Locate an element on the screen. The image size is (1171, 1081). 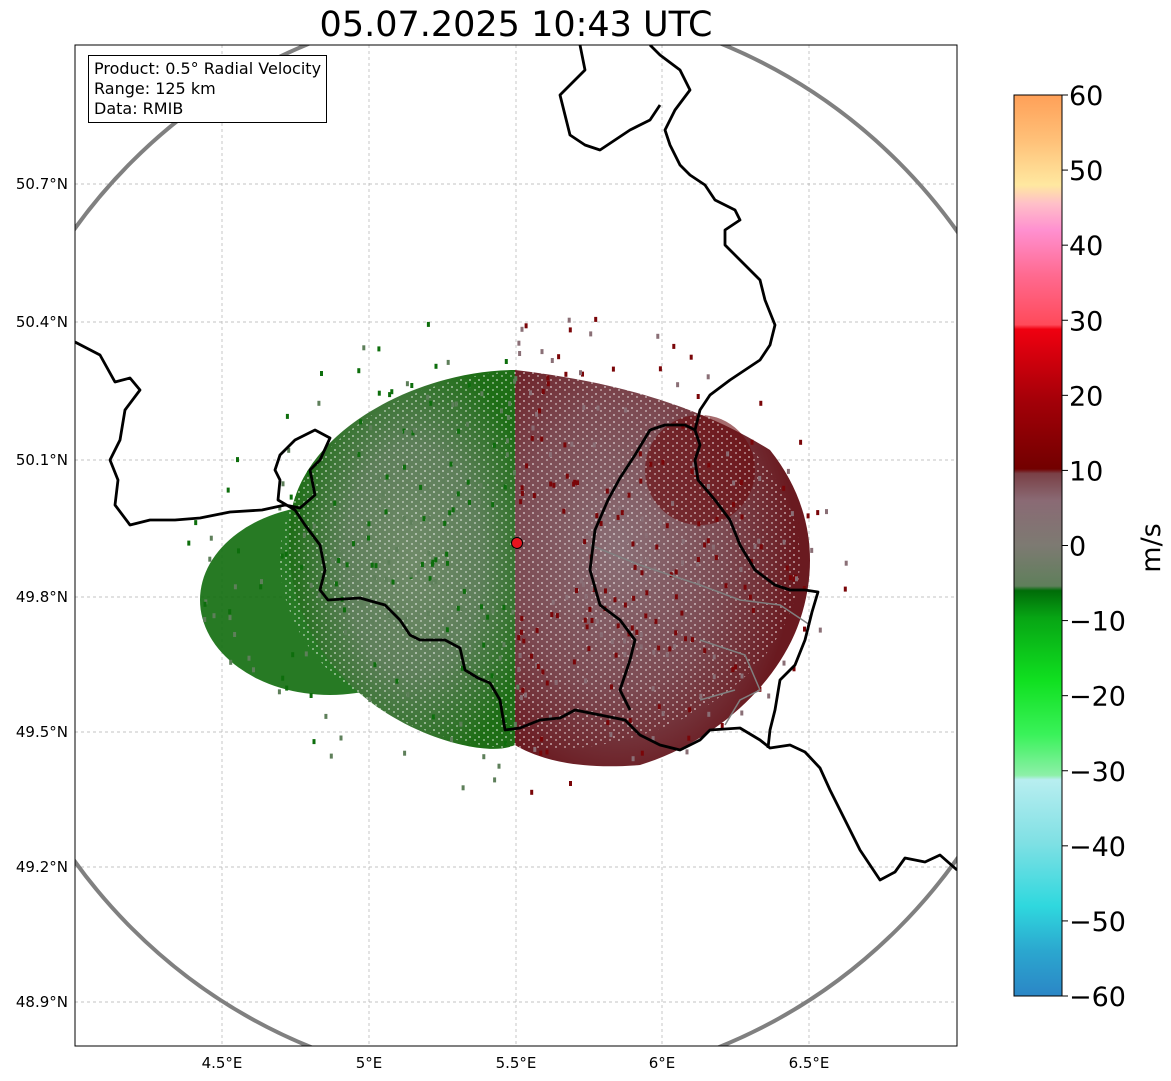
lat-tick-label: 48.9°N is located at coordinates (42, 1002).